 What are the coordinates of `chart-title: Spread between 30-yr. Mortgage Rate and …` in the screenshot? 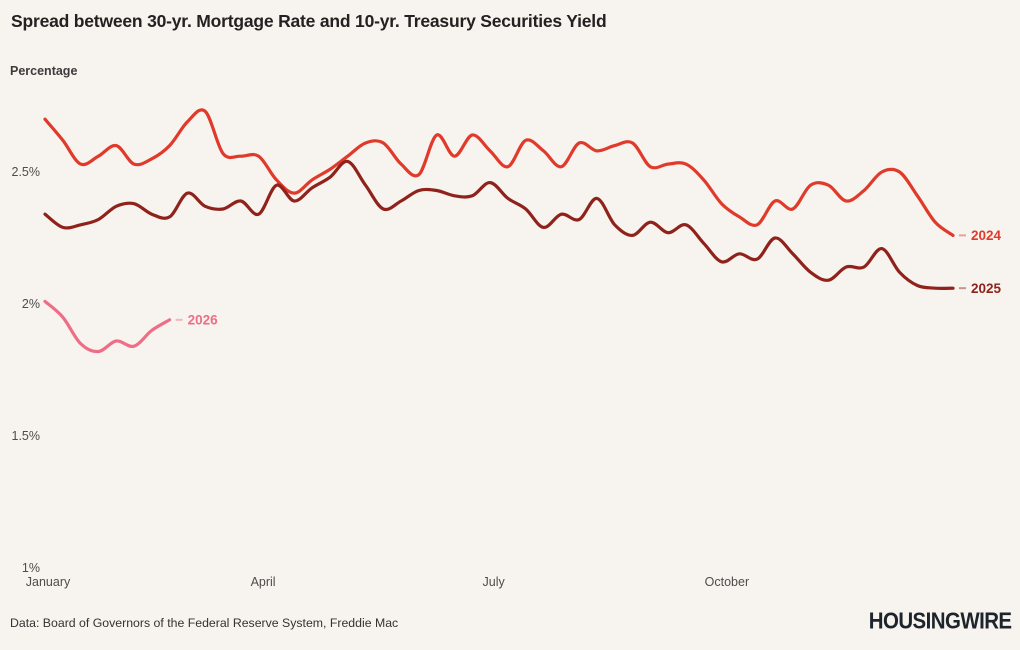 It's located at (309, 21).